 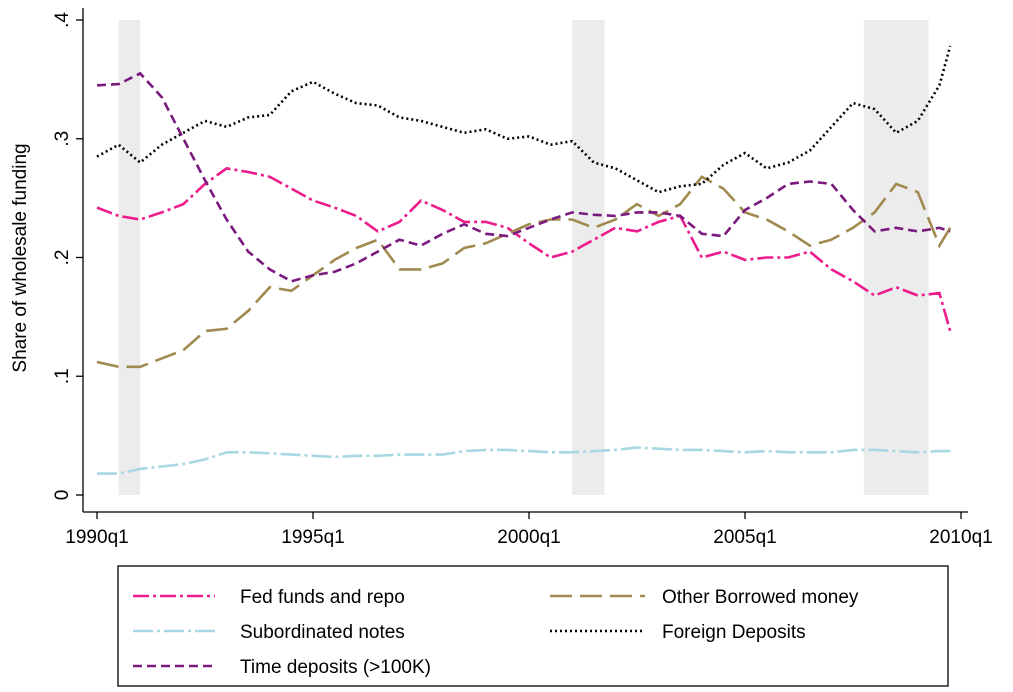 What do you see at coordinates (62, 495) in the screenshot?
I see `y-tick-label: 0` at bounding box center [62, 495].